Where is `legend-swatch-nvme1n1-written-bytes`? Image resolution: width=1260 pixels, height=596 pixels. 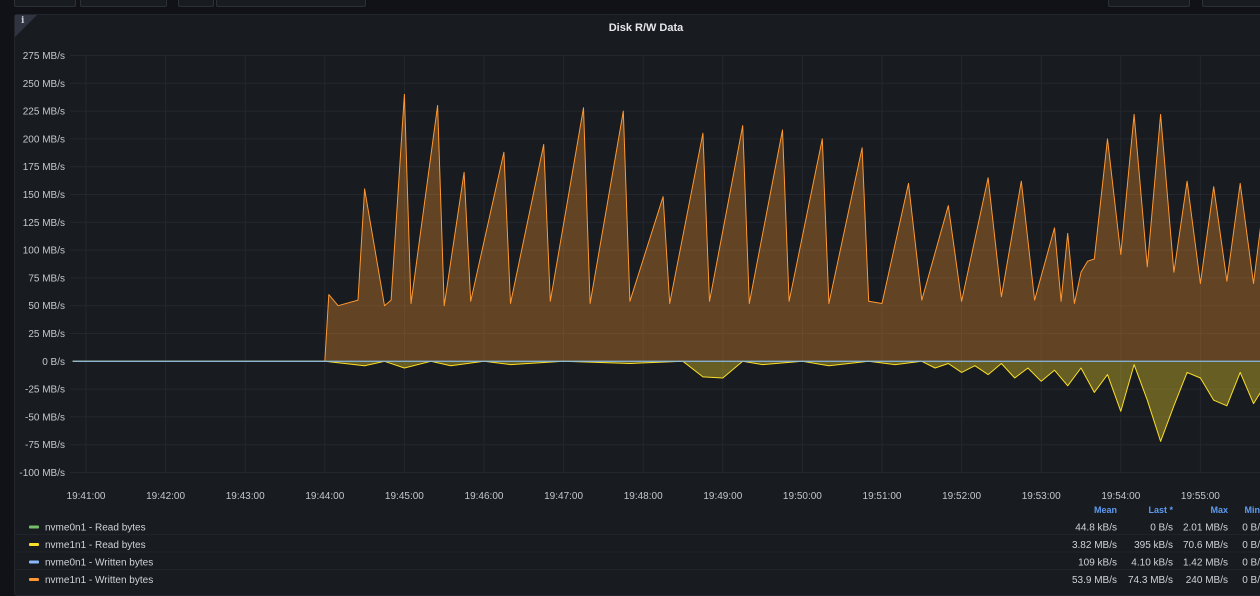 legend-swatch-nvme1n1-written-bytes is located at coordinates (34, 579).